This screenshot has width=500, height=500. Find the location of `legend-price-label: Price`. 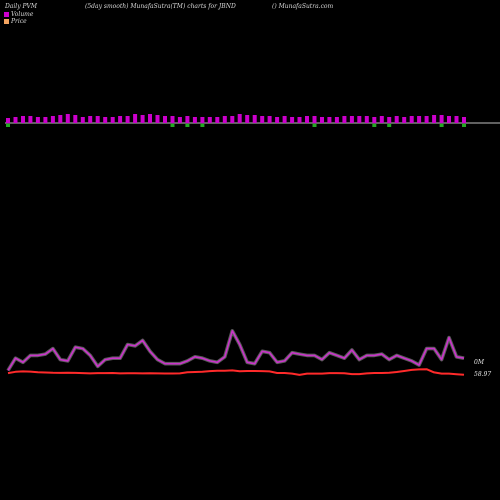

legend-price-label: Price is located at coordinates (19, 21).